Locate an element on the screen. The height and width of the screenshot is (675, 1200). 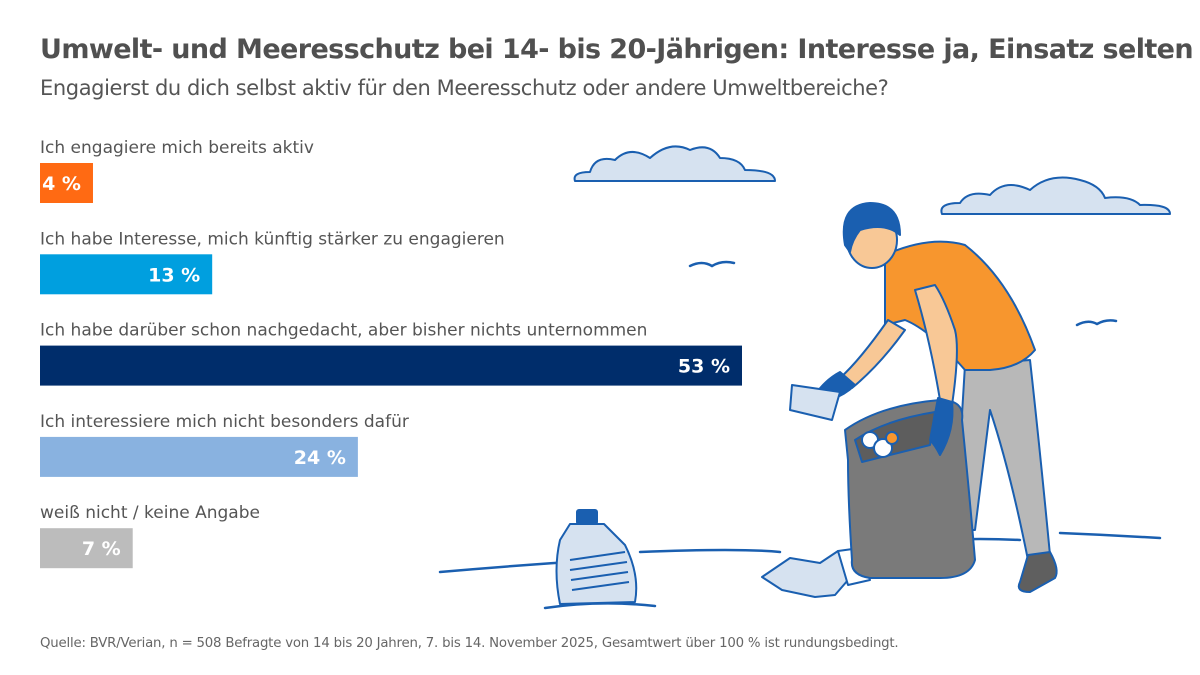
value-label: 24 % is located at coordinates (320, 458).